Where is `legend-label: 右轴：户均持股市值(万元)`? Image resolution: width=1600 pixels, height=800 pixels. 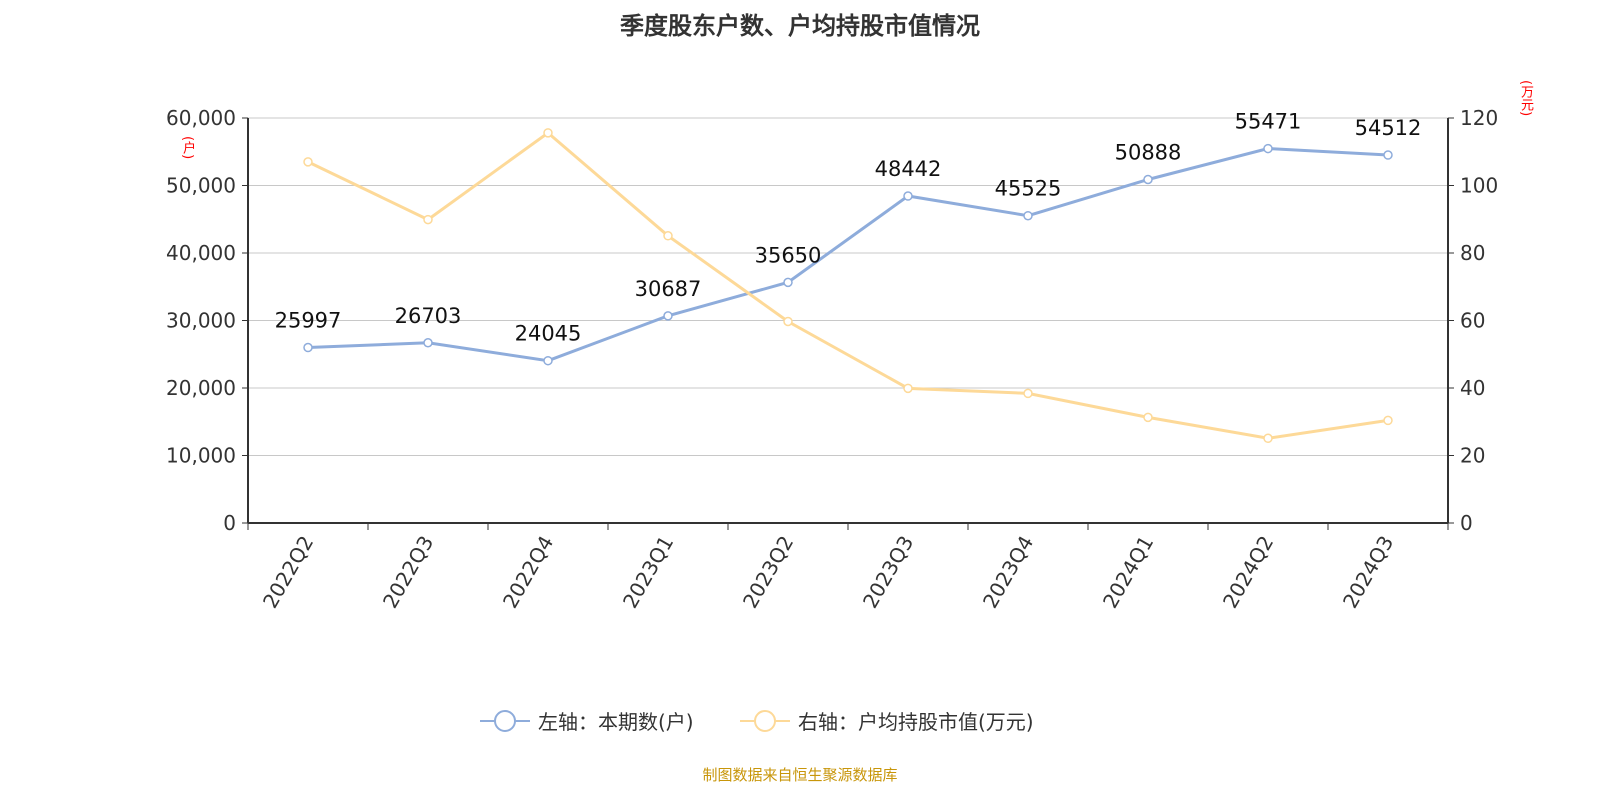
legend-label: 右轴：户均持股市值(万元) is located at coordinates (916, 722).